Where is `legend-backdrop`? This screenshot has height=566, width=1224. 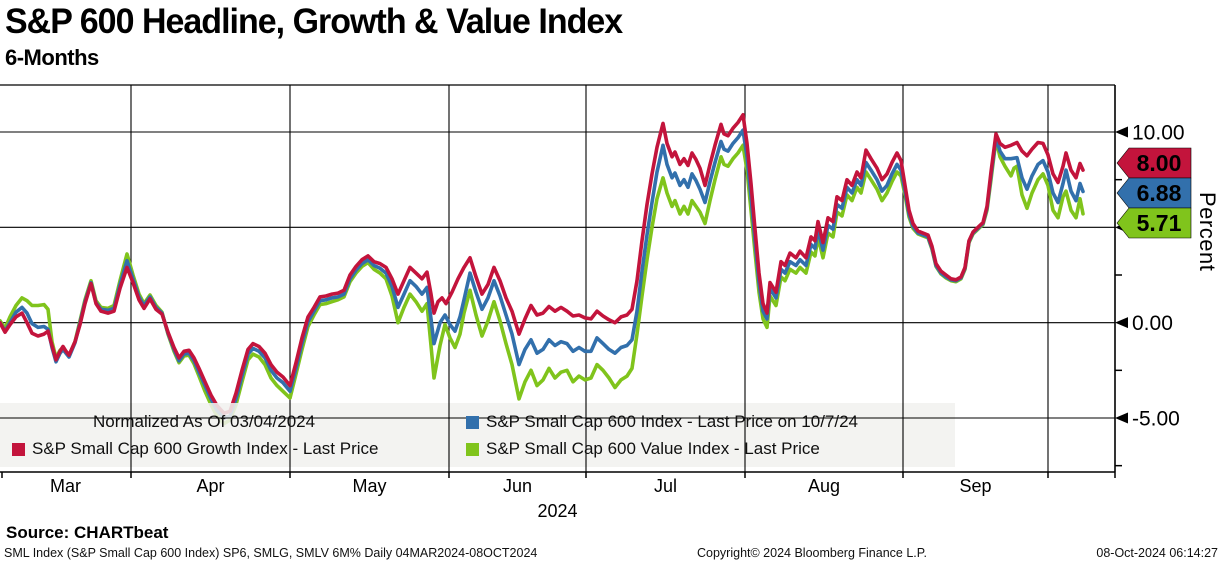
legend-backdrop is located at coordinates (477, 435).